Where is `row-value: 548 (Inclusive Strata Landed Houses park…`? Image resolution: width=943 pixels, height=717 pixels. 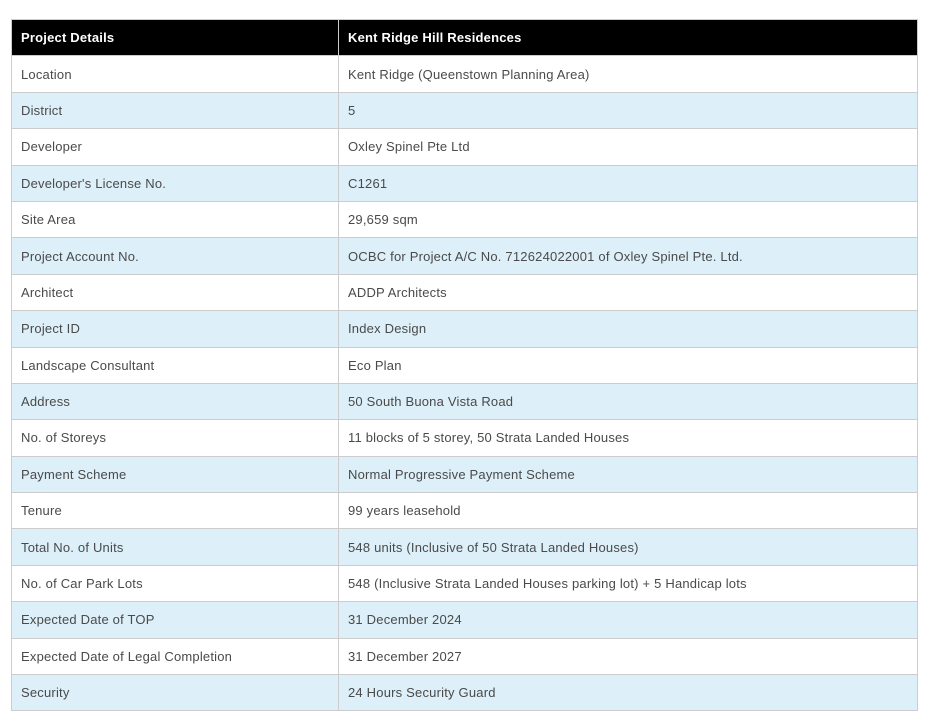
row-value: 548 (Inclusive Strata Landed Houses park… is located at coordinates (628, 583).